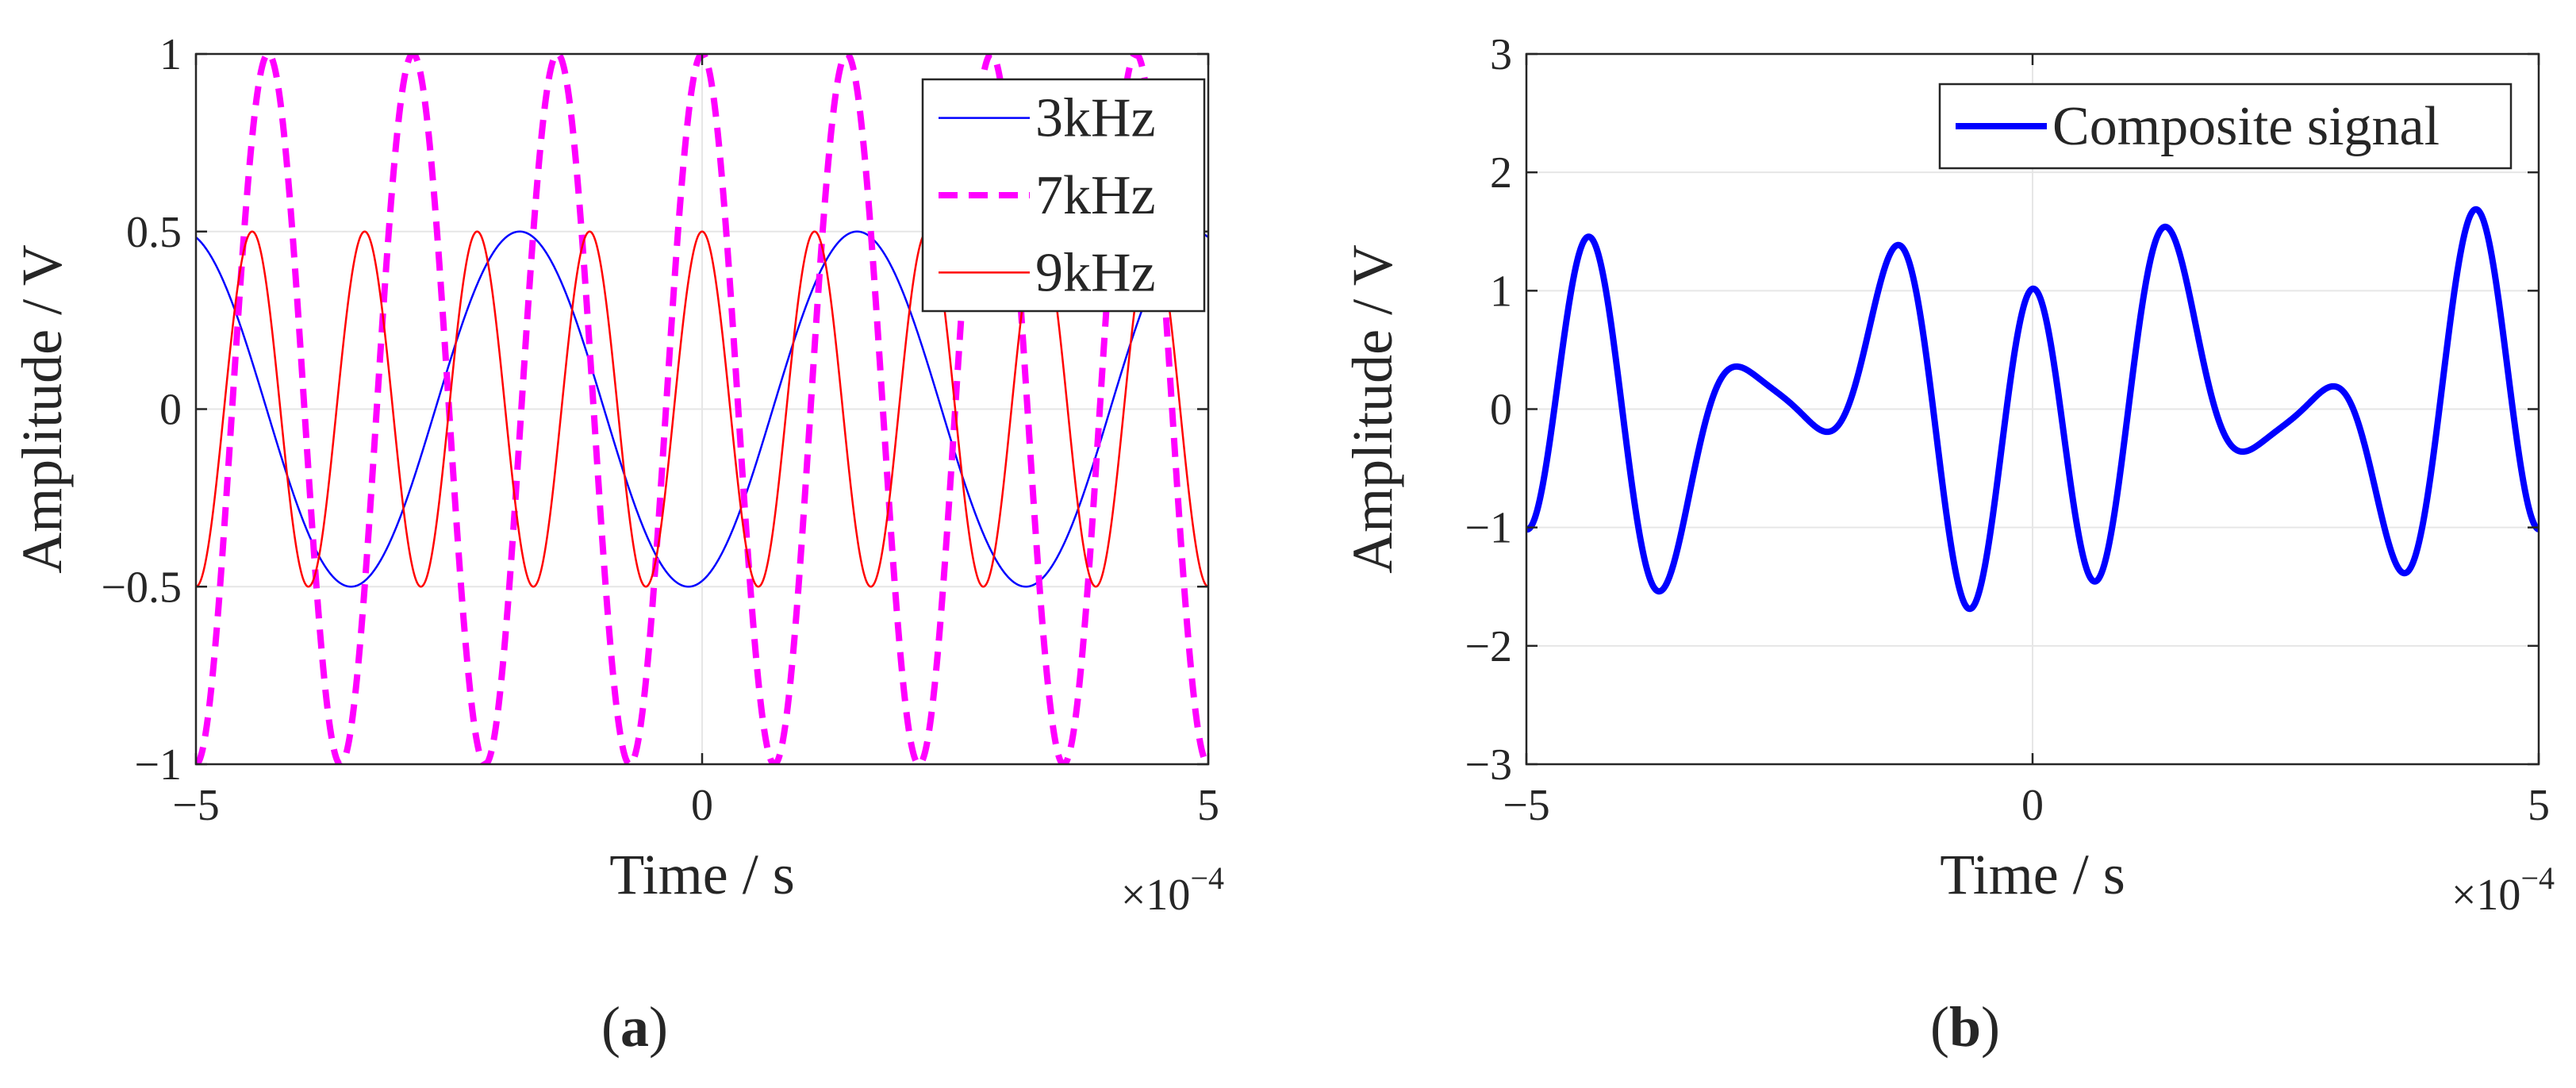 This screenshot has width=2576, height=1088. I want to click on caption-a-close: ), so click(658, 1027).